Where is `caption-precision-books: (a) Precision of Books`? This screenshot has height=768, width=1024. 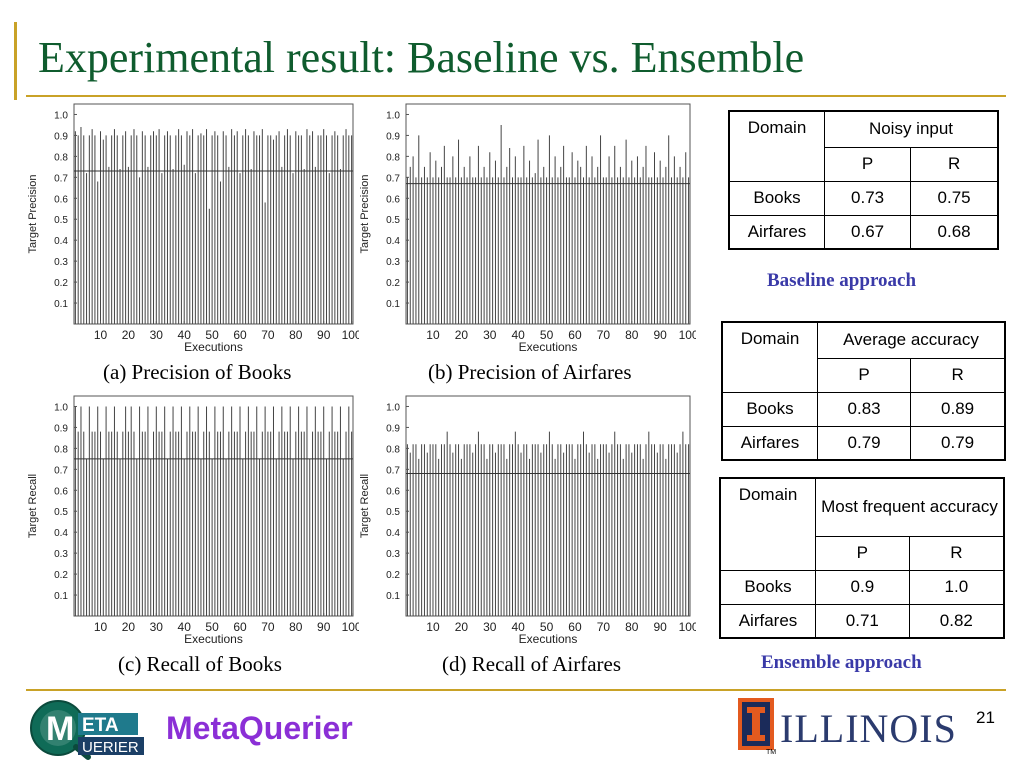
caption-precision-books: (a) Precision of Books is located at coordinates (197, 372).